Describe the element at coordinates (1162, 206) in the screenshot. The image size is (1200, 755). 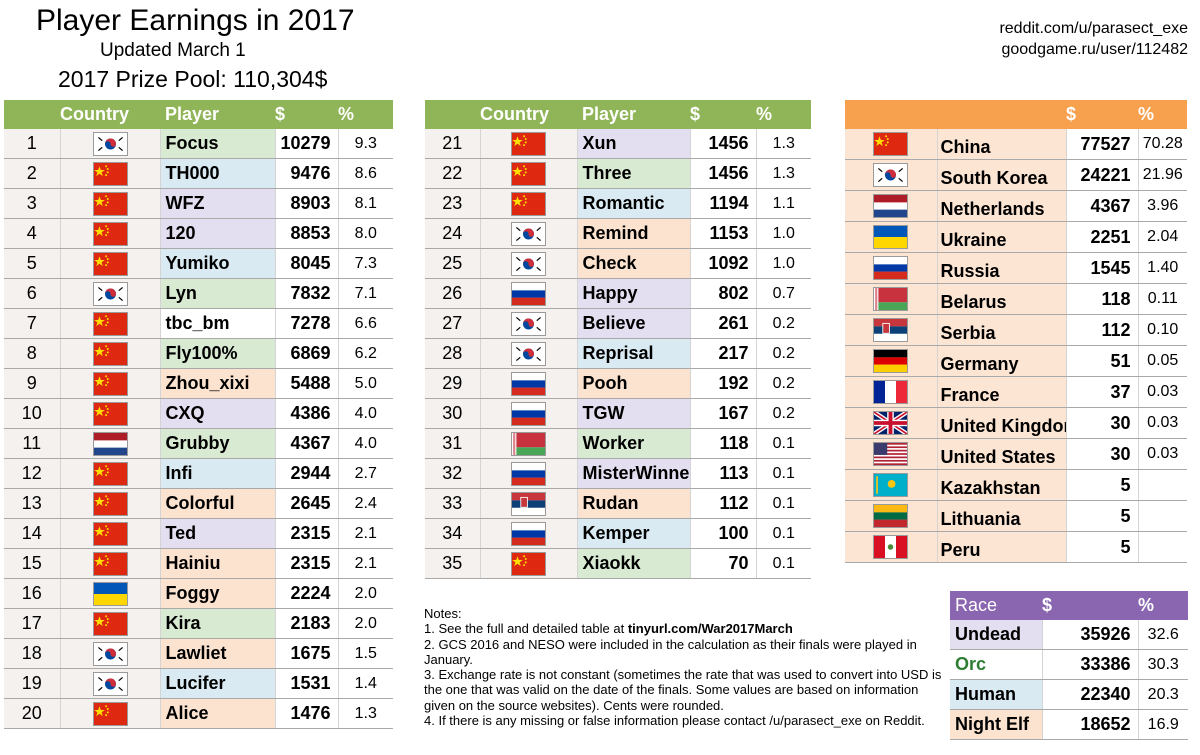
I see `percent-cell: 3.96` at that location.